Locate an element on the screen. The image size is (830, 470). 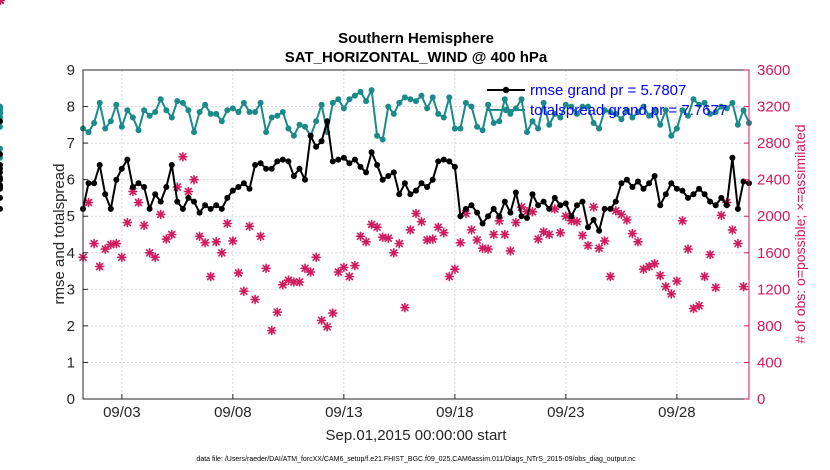
y2-tick-label: 1600 is located at coordinates (773, 253).